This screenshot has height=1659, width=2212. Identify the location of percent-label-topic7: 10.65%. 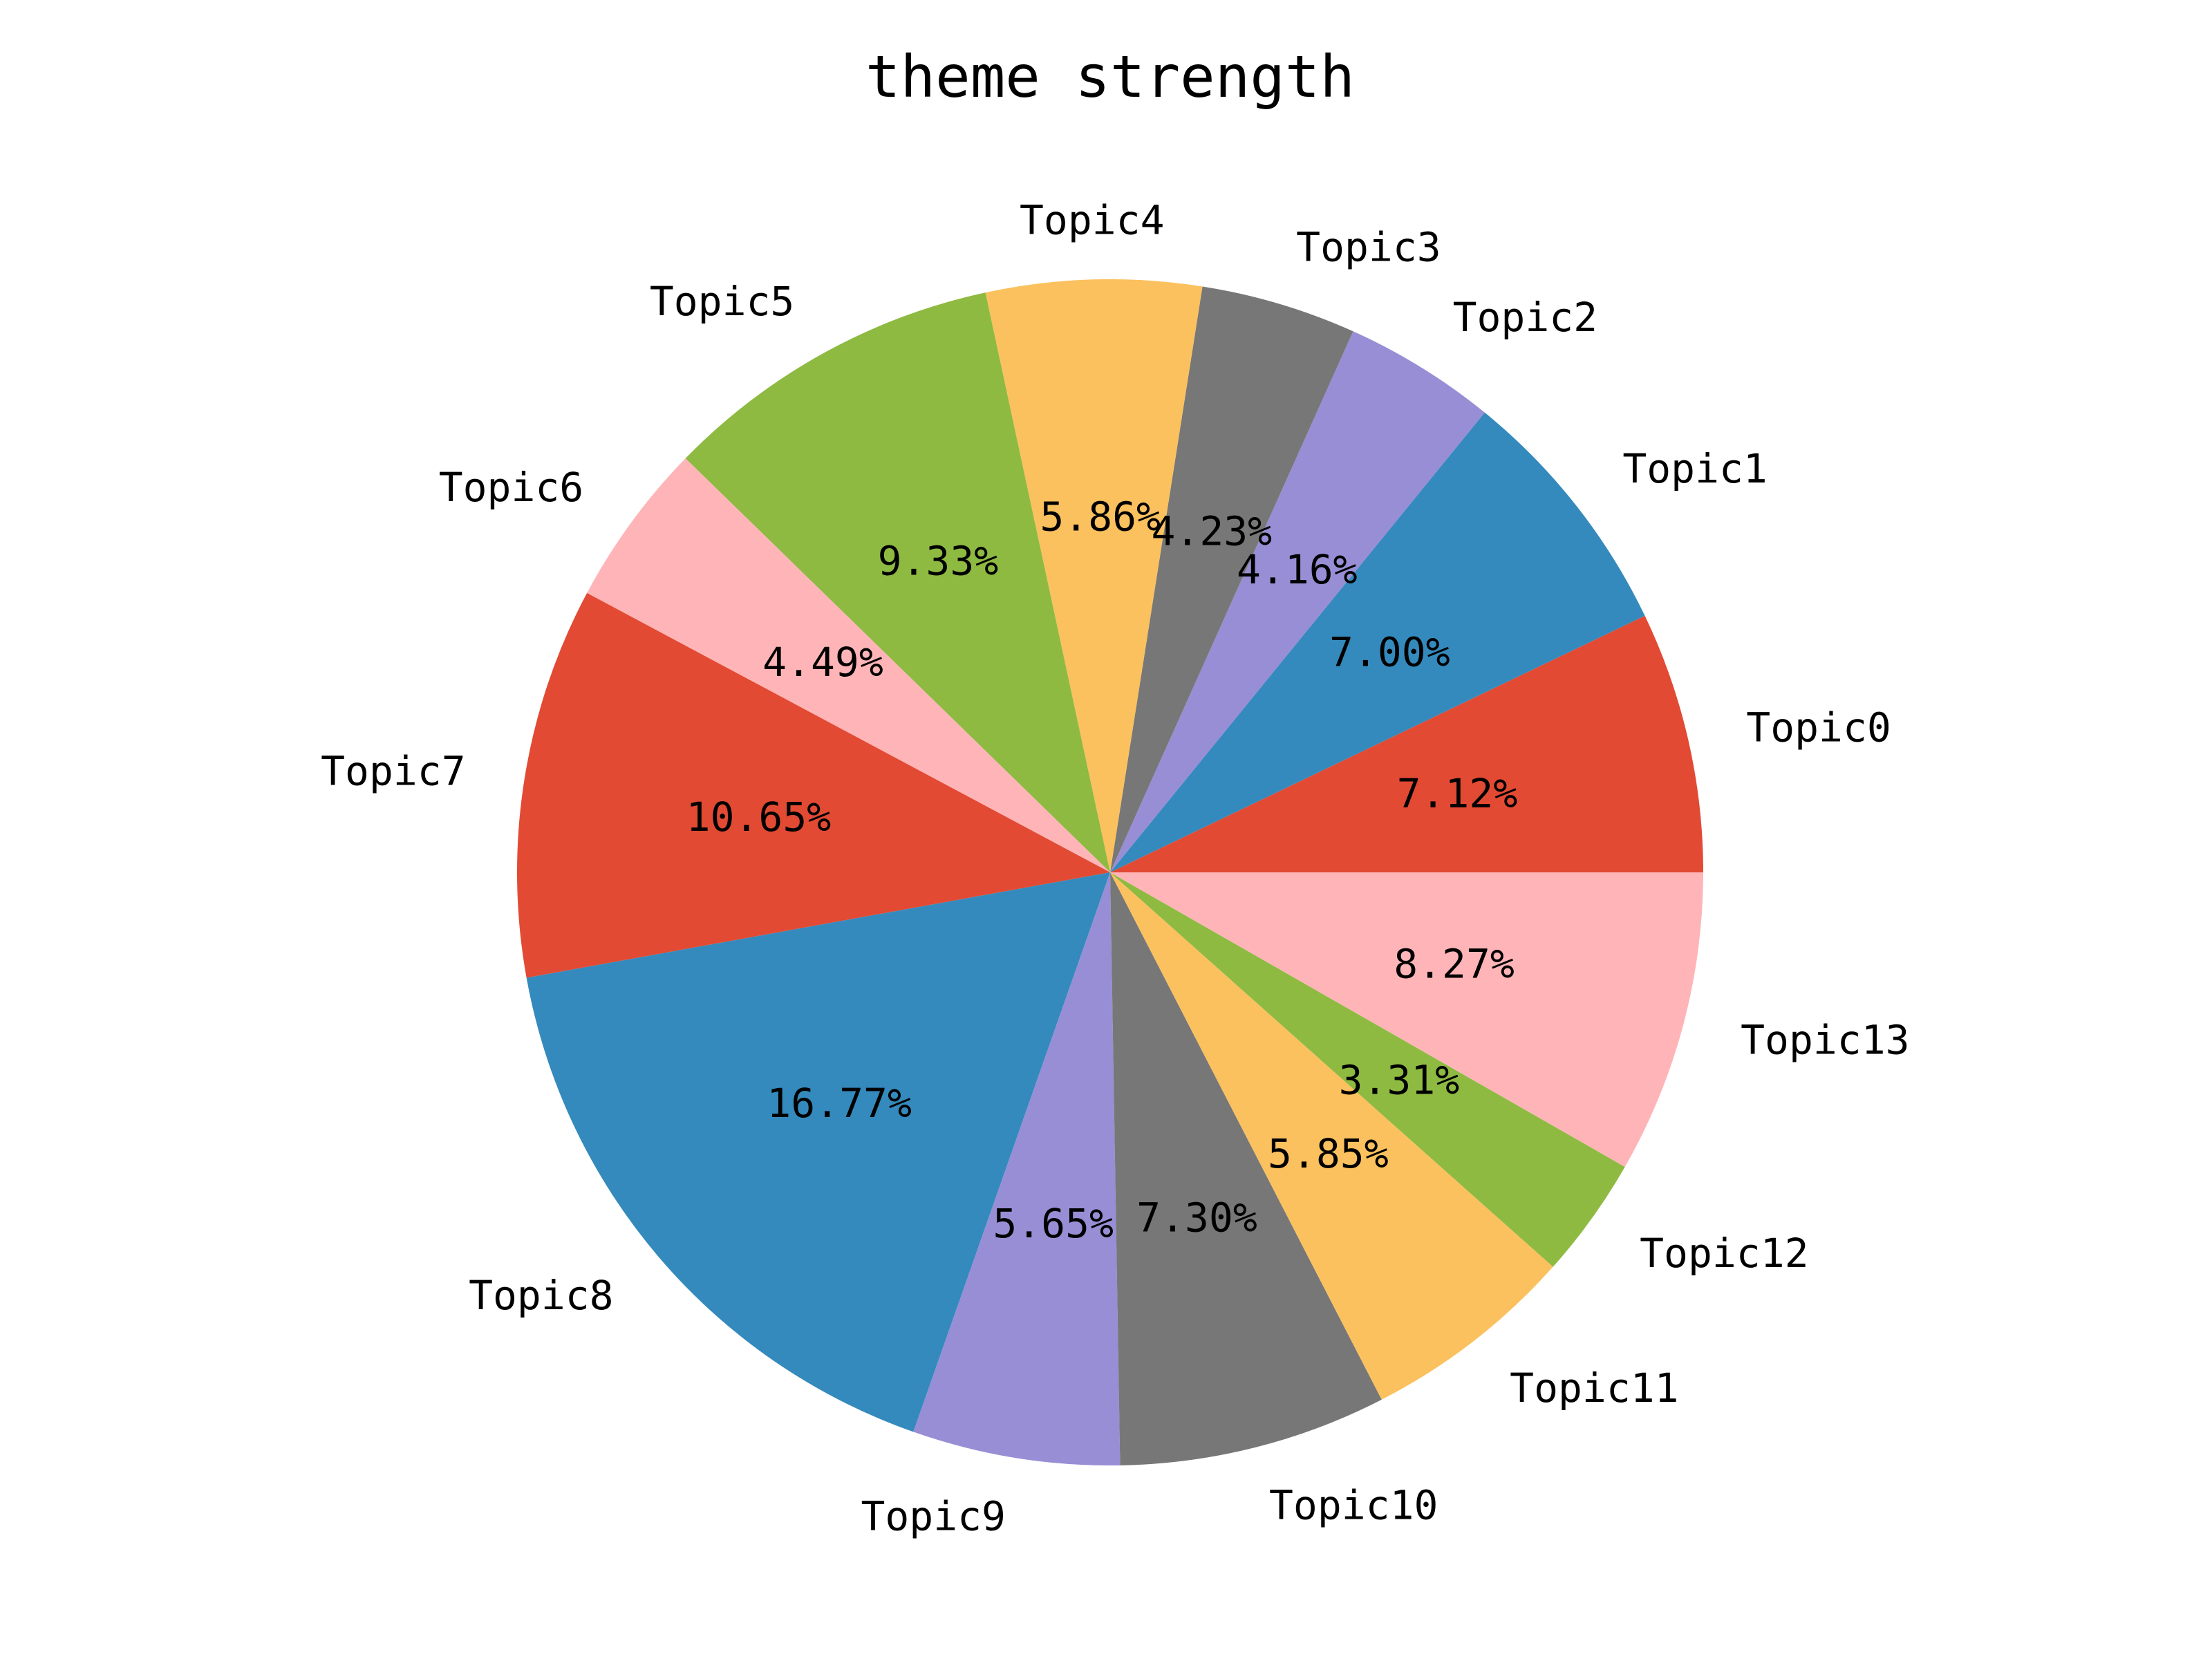
(759, 817).